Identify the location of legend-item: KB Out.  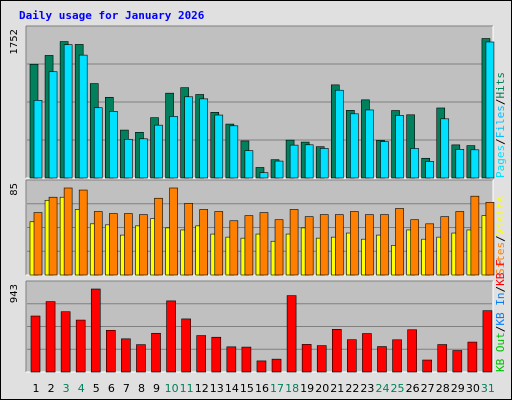
(500, 352).